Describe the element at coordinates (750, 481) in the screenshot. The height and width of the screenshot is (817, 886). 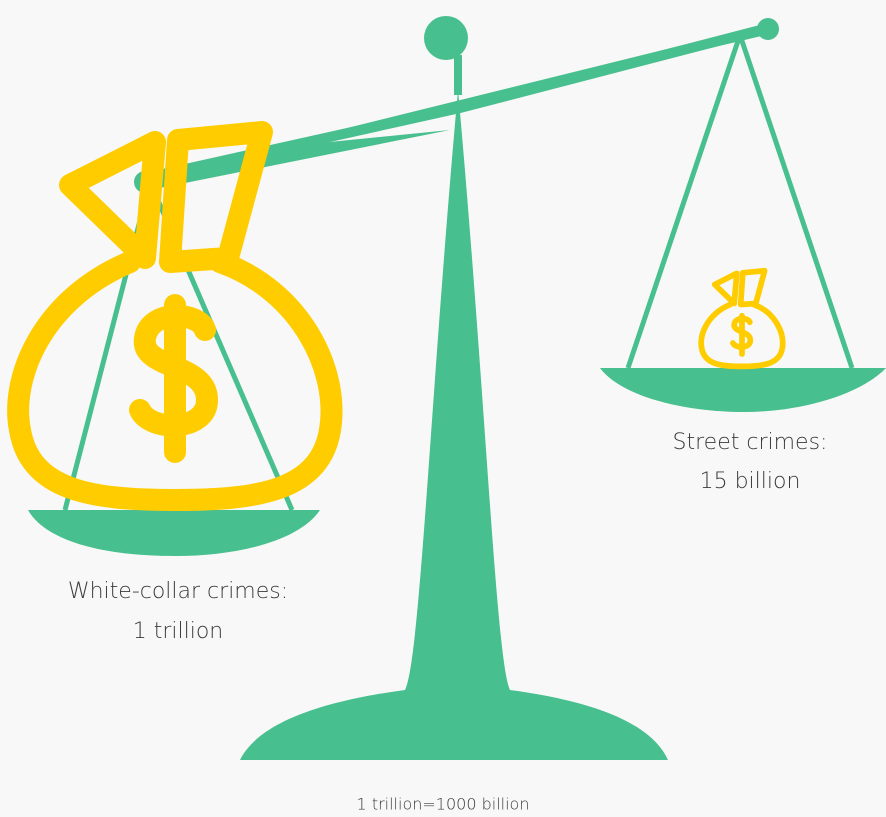
I see `right-value: 15 billion` at that location.